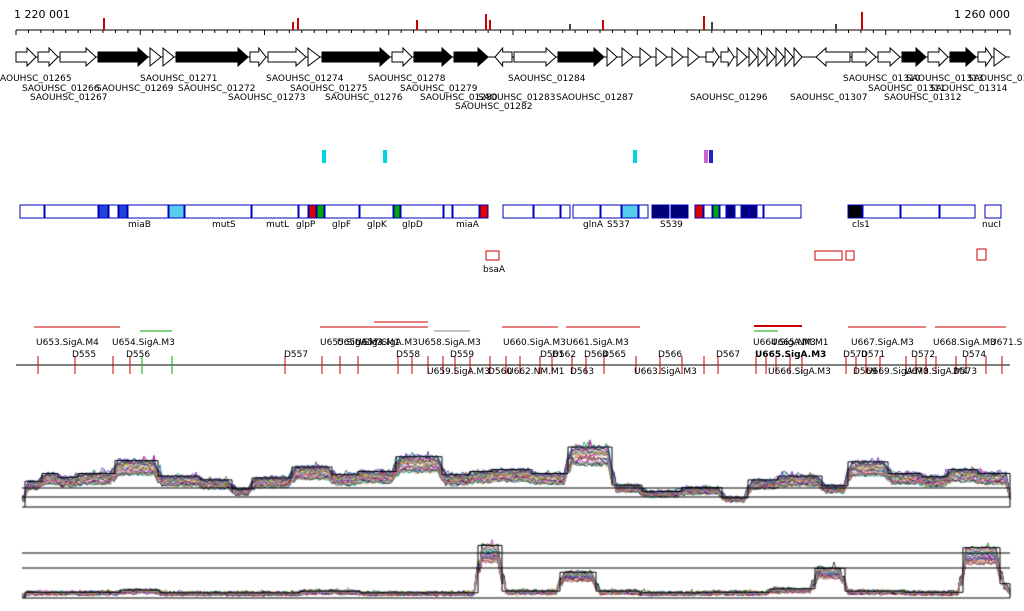  I want to click on tss-label: U660.SigA.M3, so click(534, 343).